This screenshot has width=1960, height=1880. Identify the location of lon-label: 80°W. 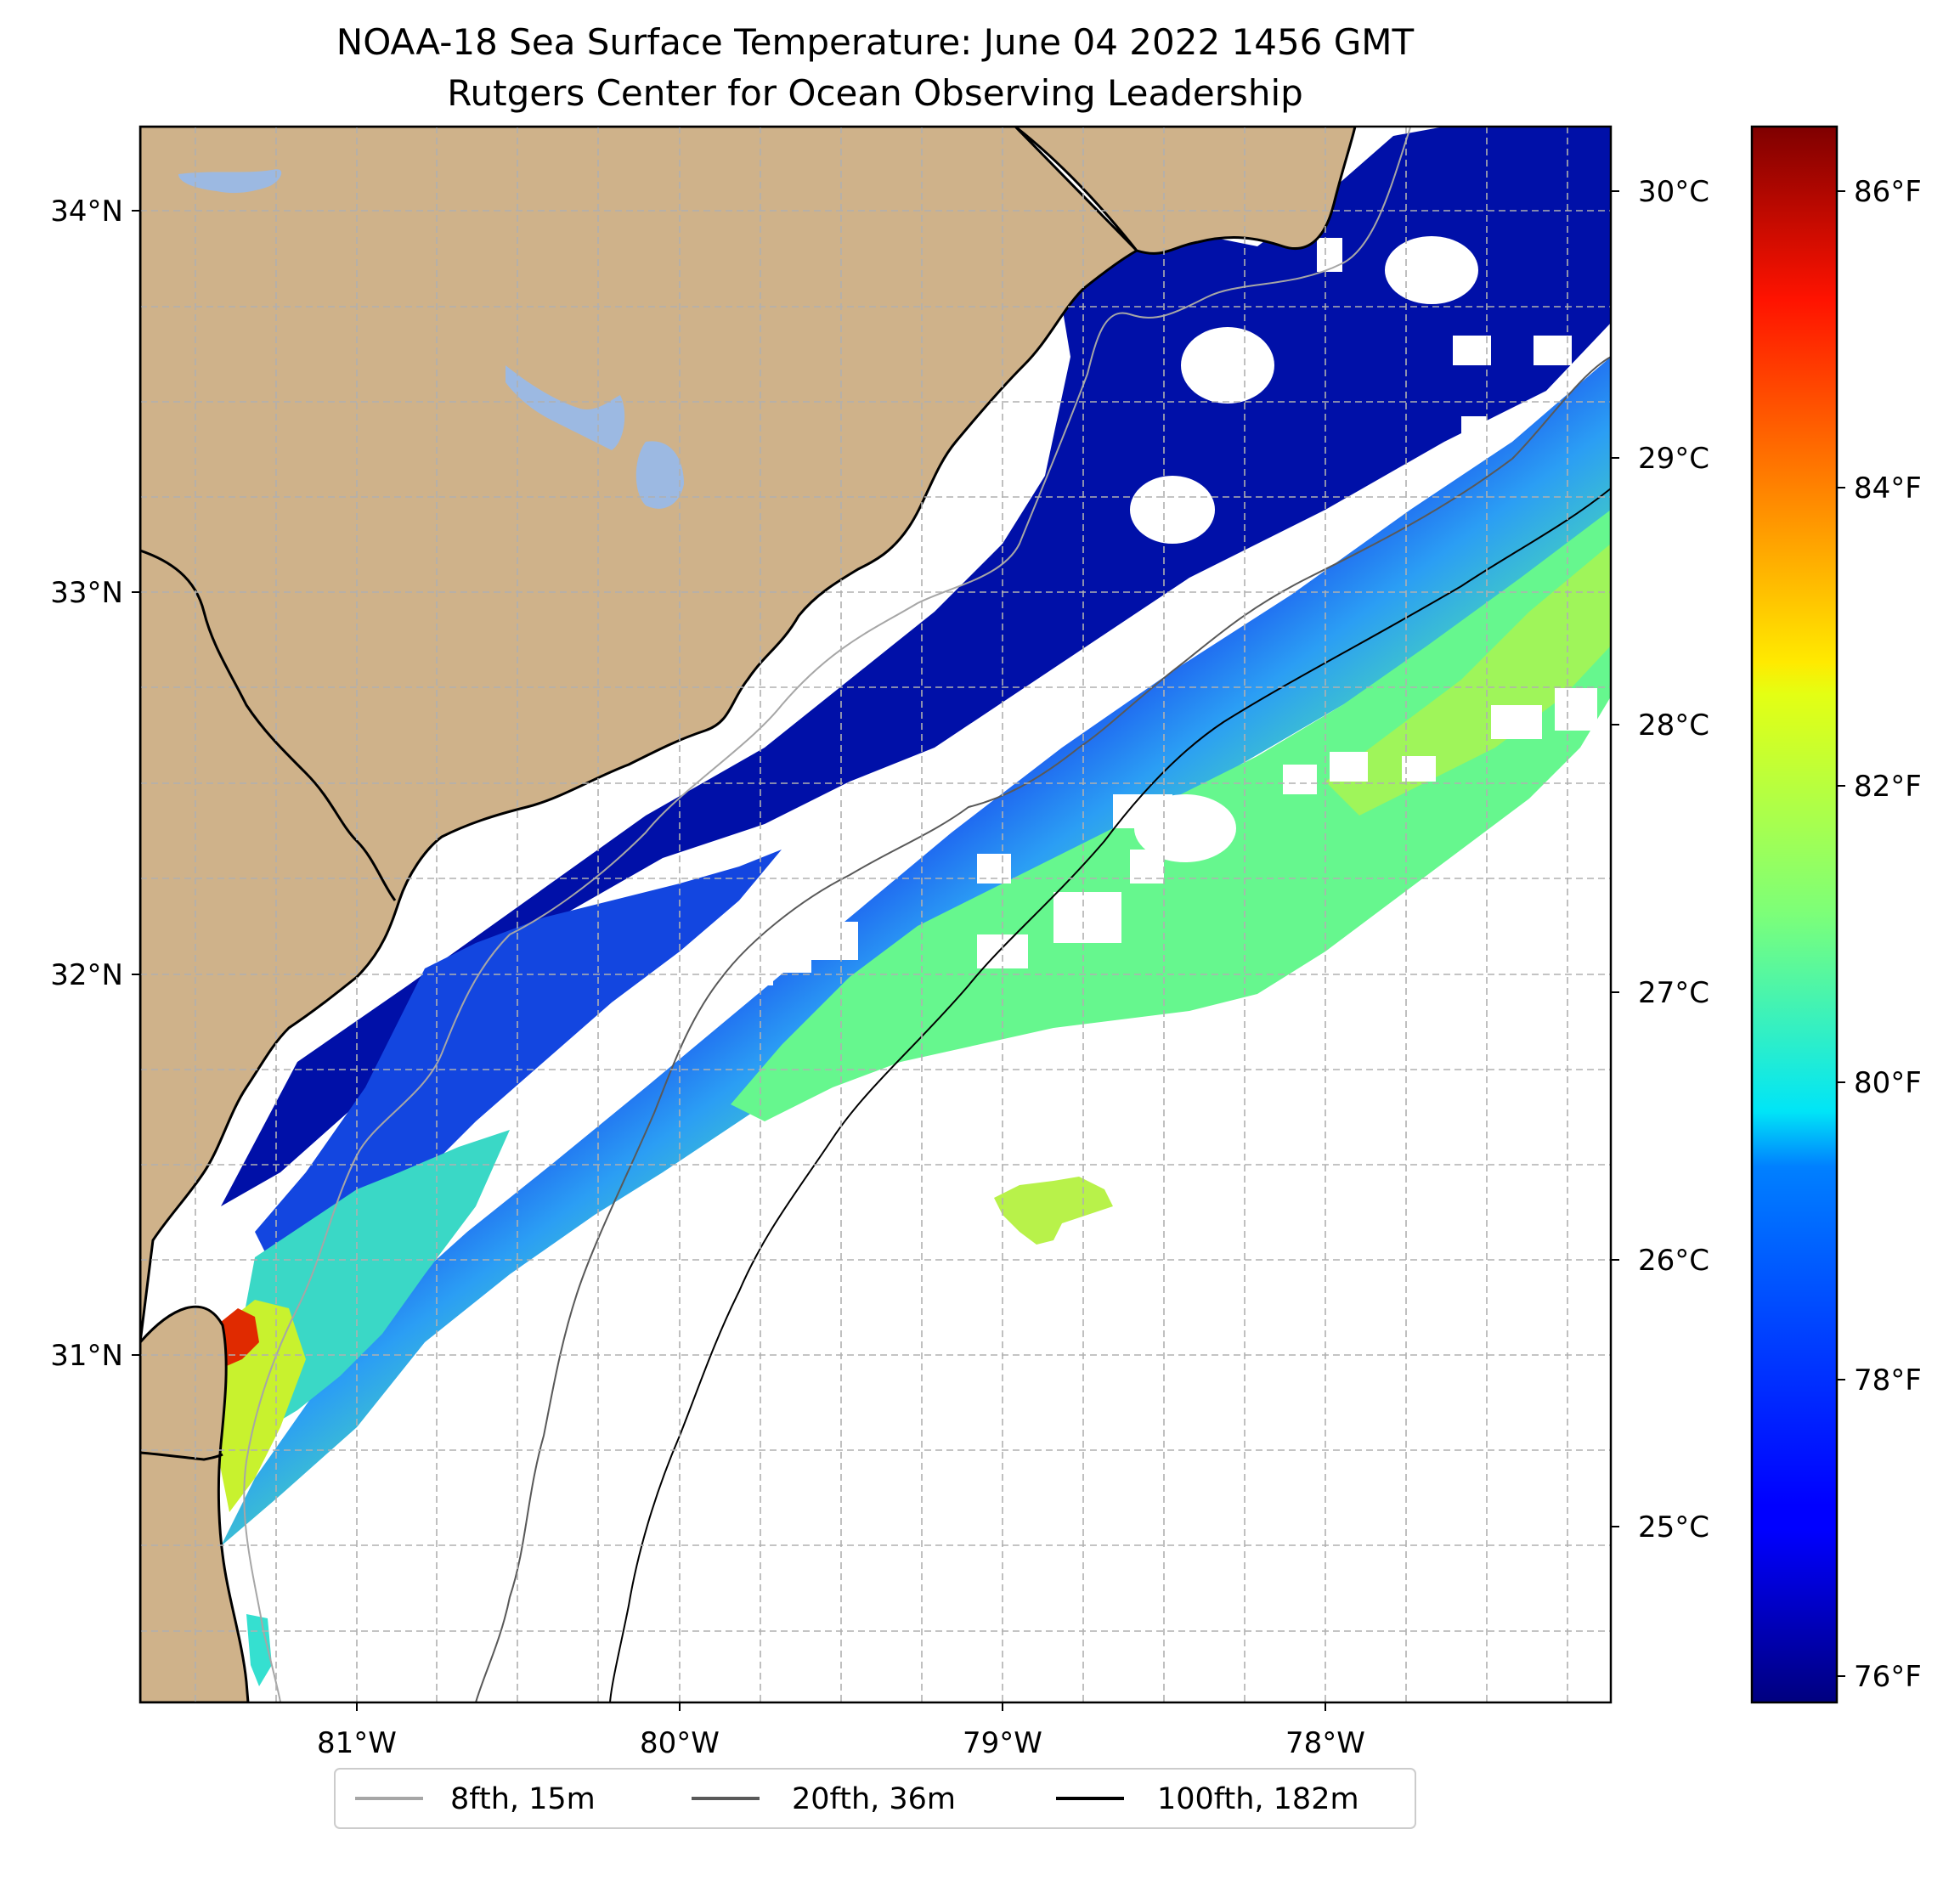
(680, 1743).